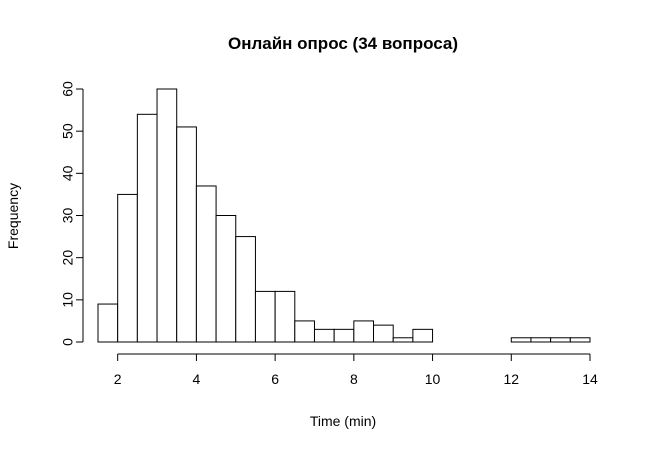 This screenshot has width=650, height=450. I want to click on y-axis: 0 10 20 30 40 50 60, so click(72, 213).